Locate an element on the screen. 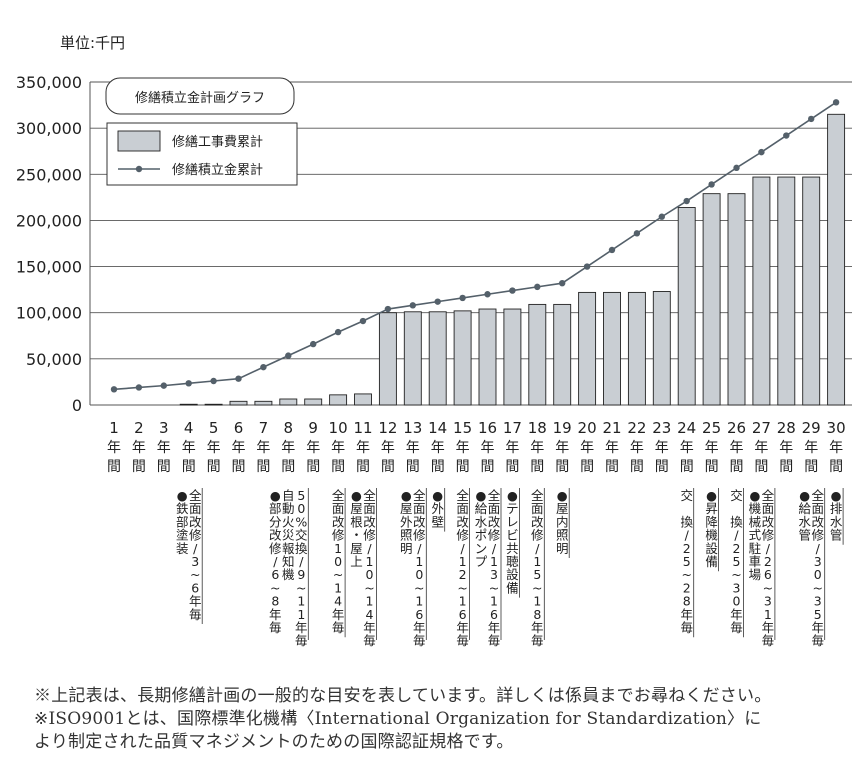 The image size is (866, 781). y-tick-label: 350,000 is located at coordinates (49, 82).